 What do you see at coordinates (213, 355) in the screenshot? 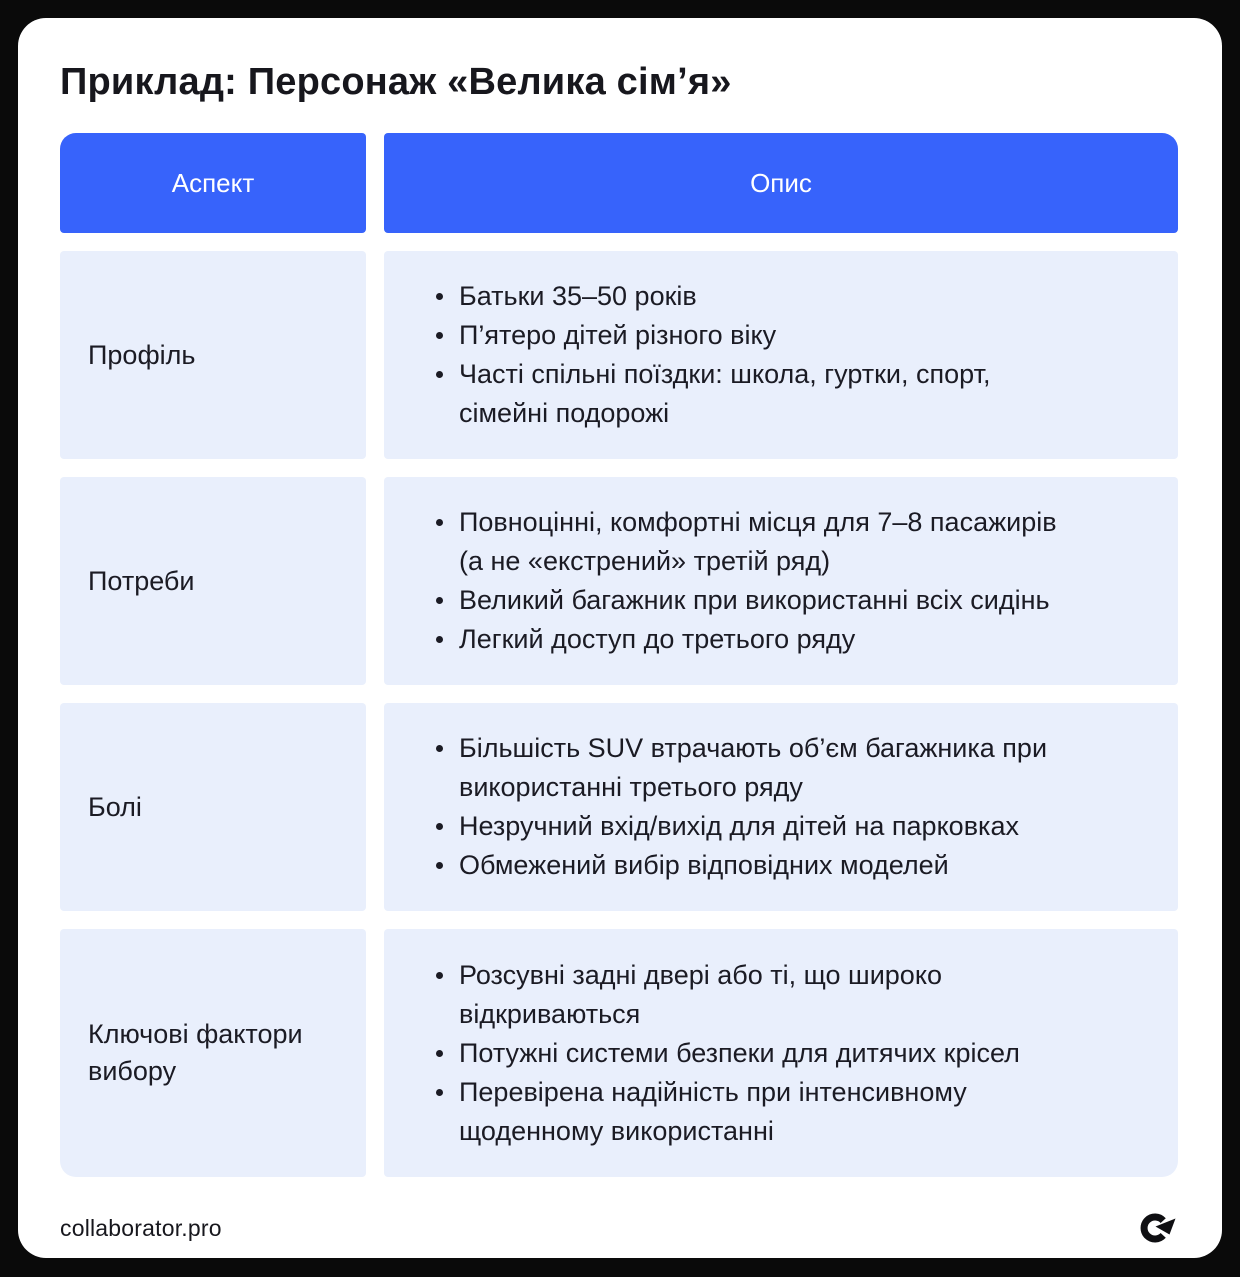
I see `row-aspect-profile: Профіль` at bounding box center [213, 355].